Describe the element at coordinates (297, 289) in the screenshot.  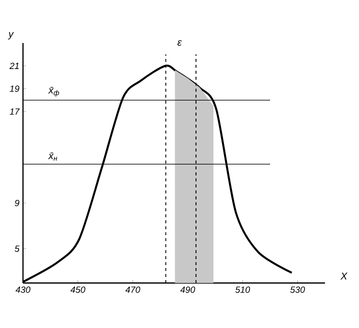
I see `x-tick-label: 530` at that location.